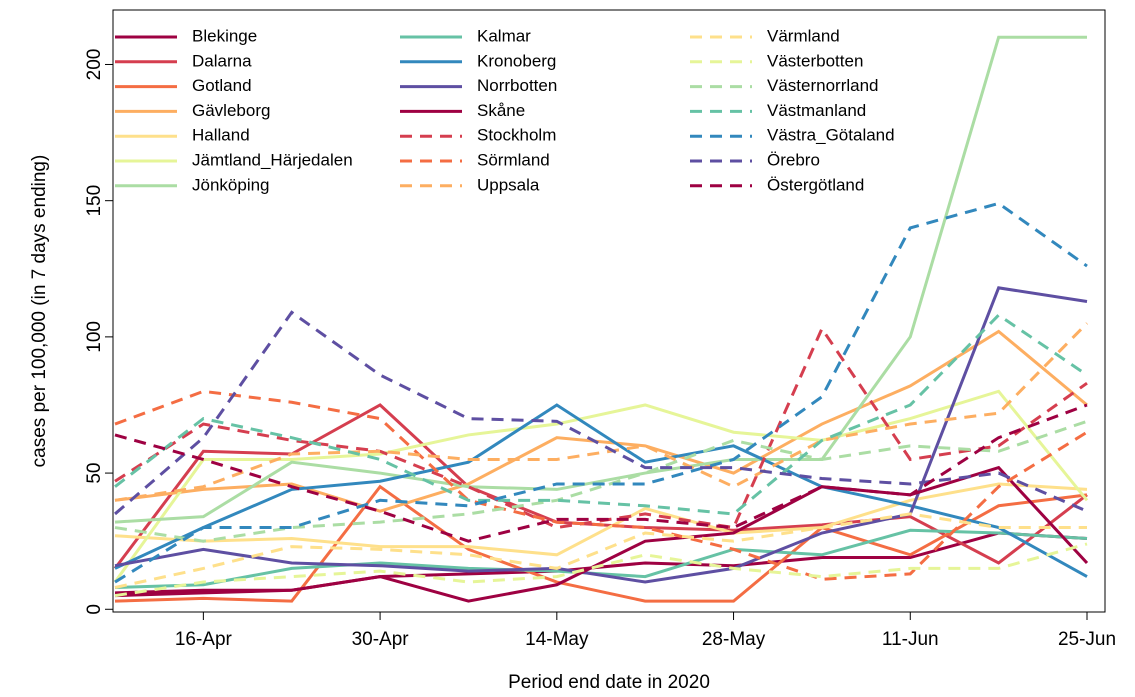  Describe the element at coordinates (793, 159) in the screenshot. I see `legend-label: Örebro` at that location.